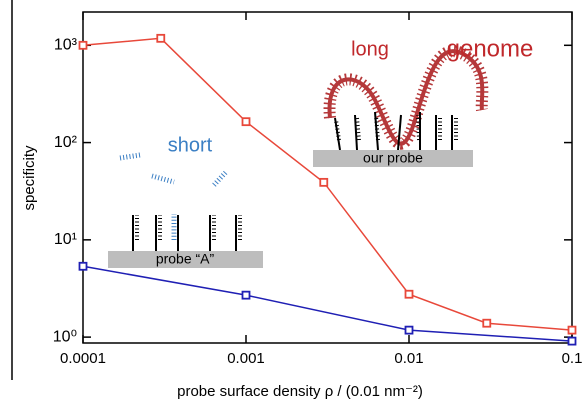 This screenshot has height=401, width=584. I want to click on annotation: probe “A”, so click(185, 259).